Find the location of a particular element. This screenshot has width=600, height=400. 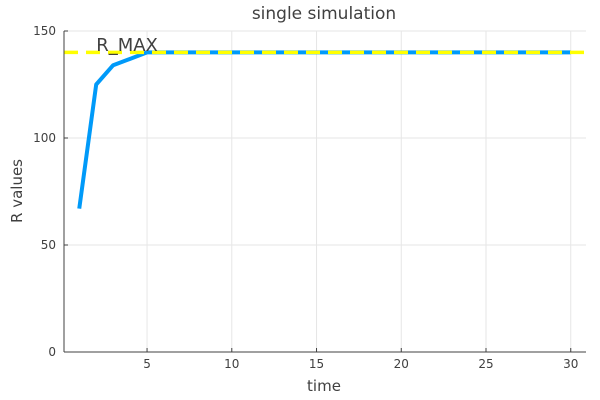

y-tick-label: 50 is located at coordinates (48, 245).